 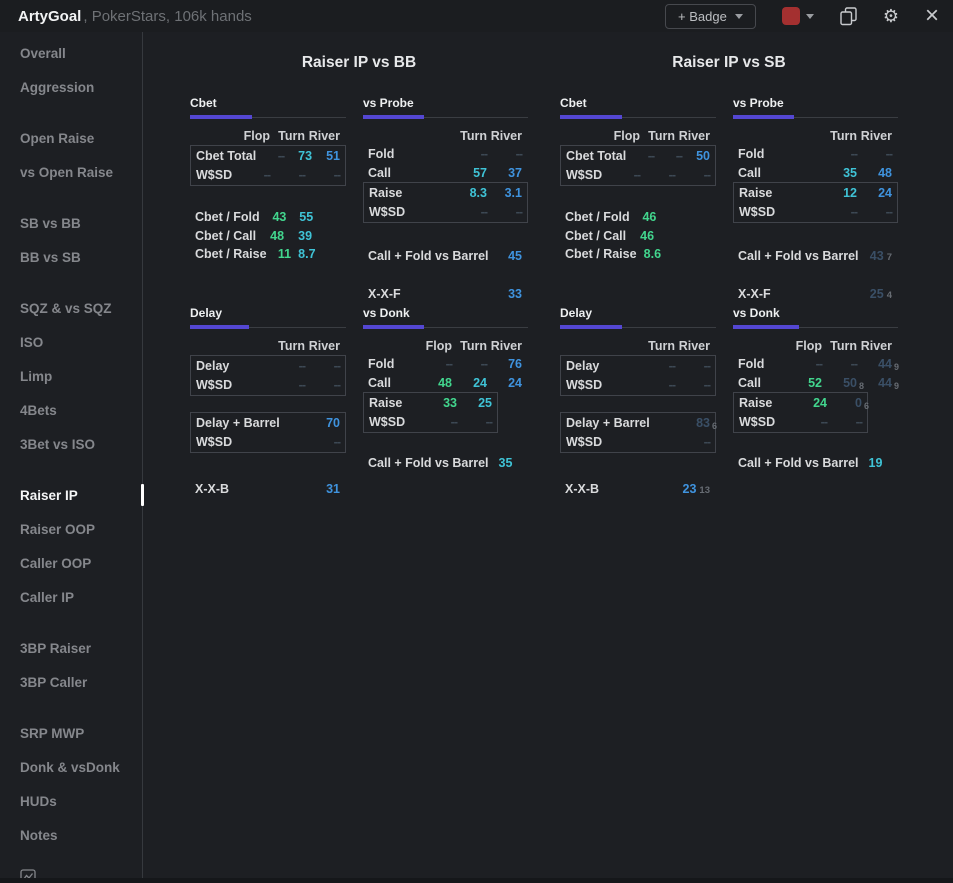 What do you see at coordinates (638, 366) in the screenshot?
I see `stat-row: Delay -- --` at bounding box center [638, 366].